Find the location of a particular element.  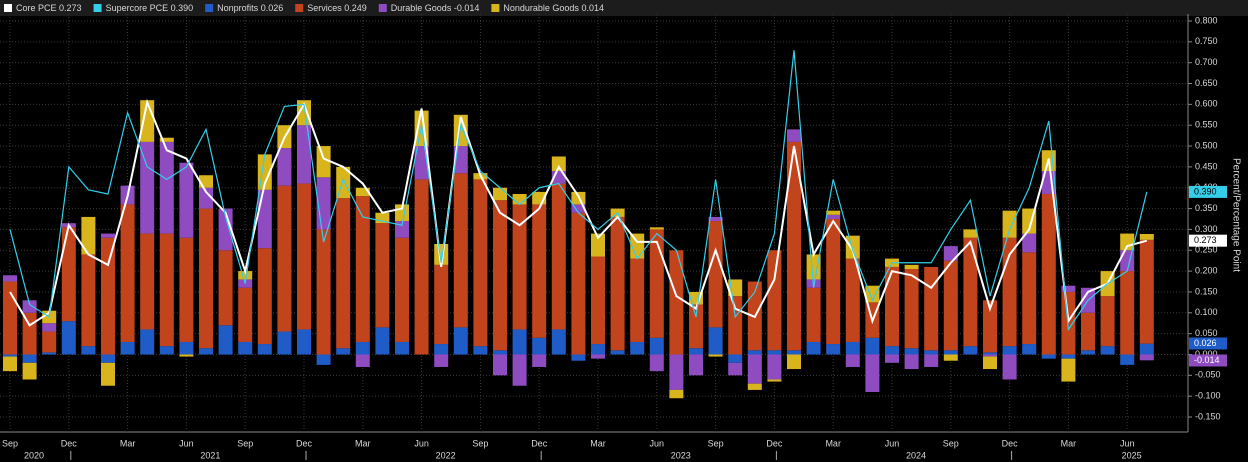

legend-bar is located at coordinates (624, 8).